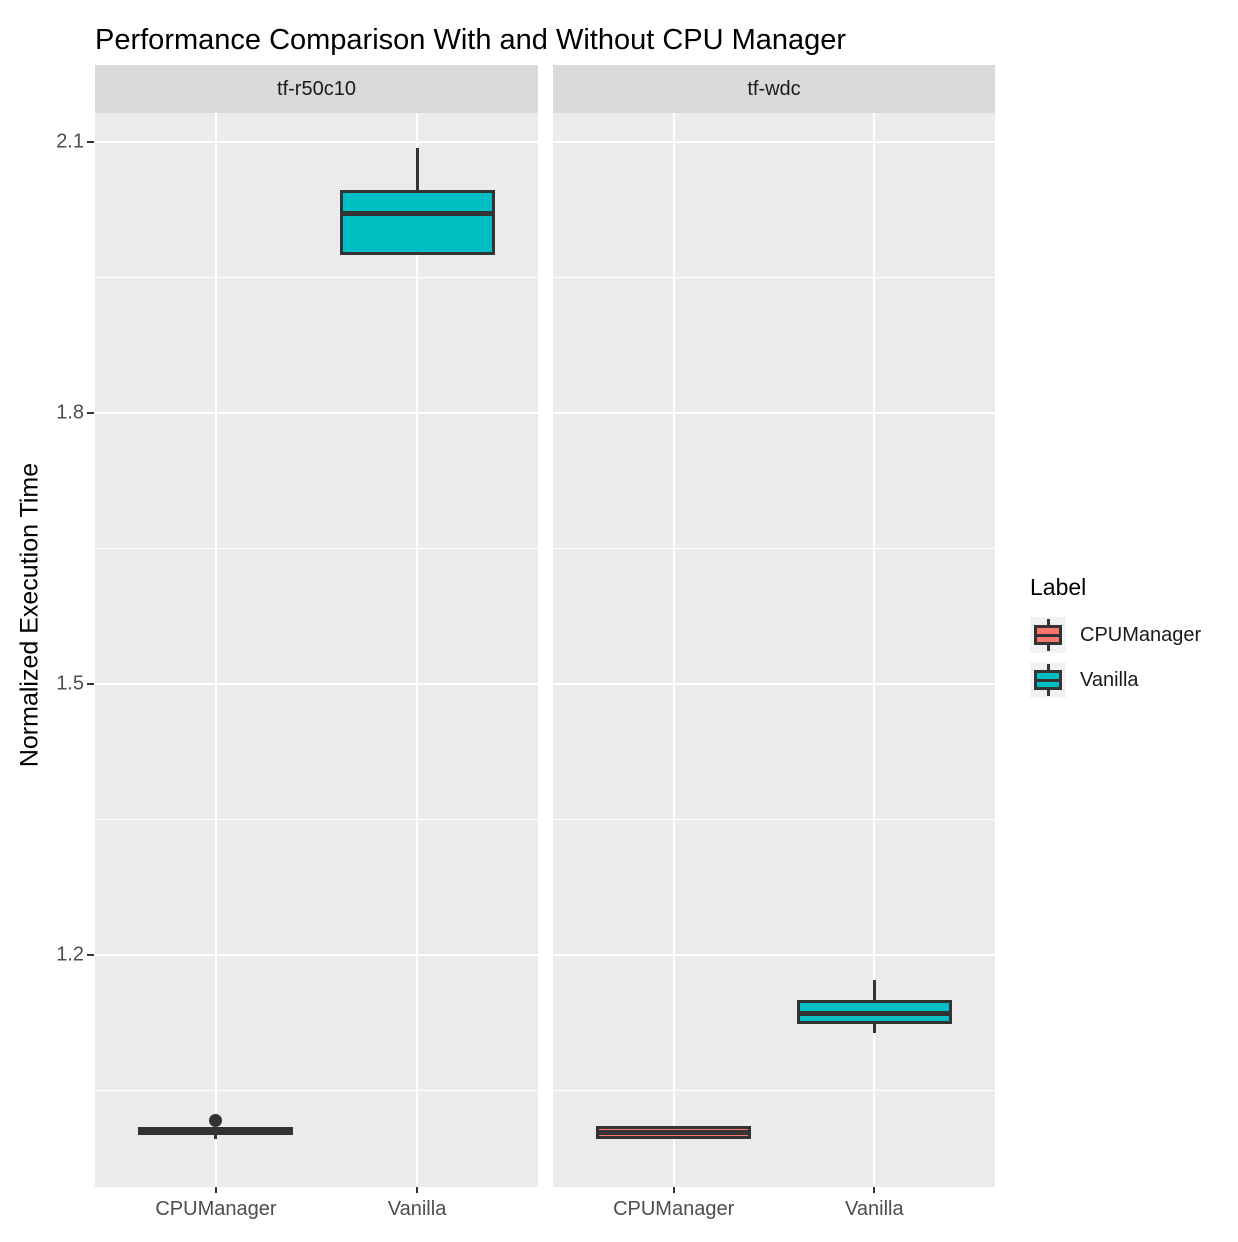 The height and width of the screenshot is (1242, 1238). What do you see at coordinates (216, 1121) in the screenshot?
I see `outlier-point` at bounding box center [216, 1121].